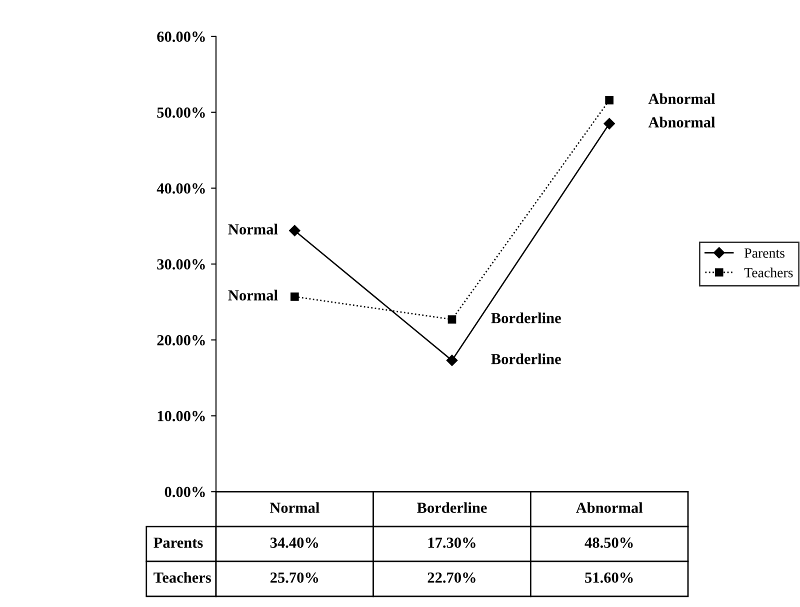 The image size is (800, 607). I want to click on data-label: 51.60%, so click(609, 577).